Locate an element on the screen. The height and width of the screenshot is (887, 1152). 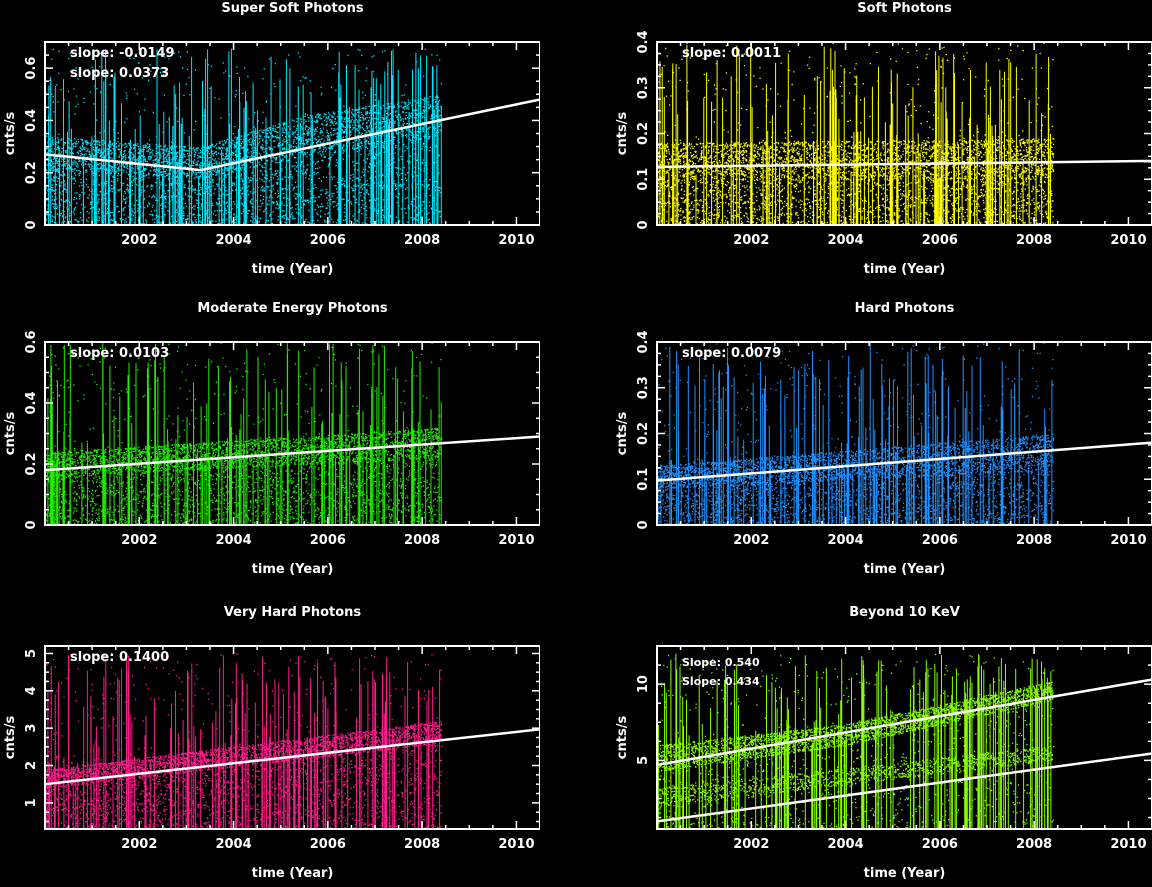
chart-title: Beyond 10 KeV is located at coordinates (904, 612).